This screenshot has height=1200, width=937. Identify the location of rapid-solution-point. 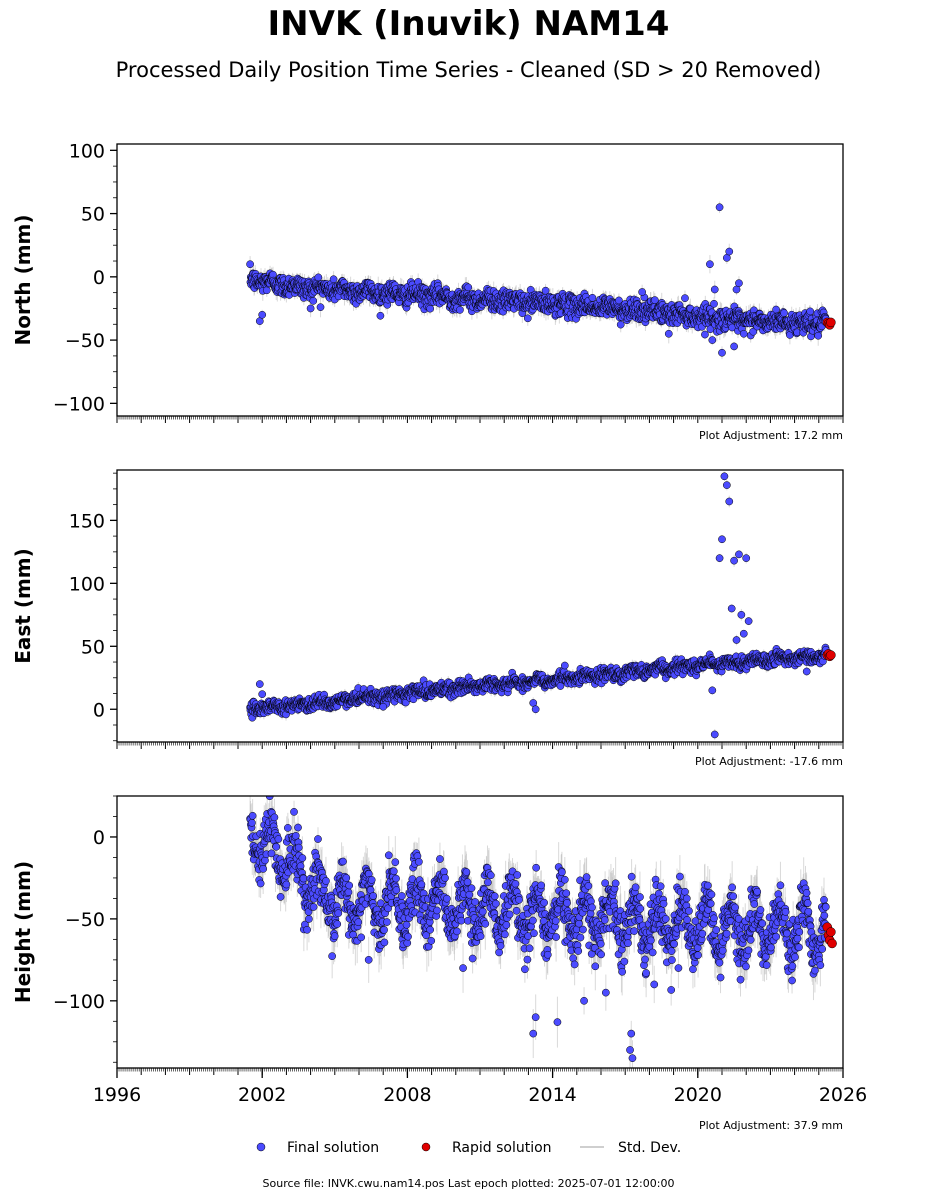
(831, 322).